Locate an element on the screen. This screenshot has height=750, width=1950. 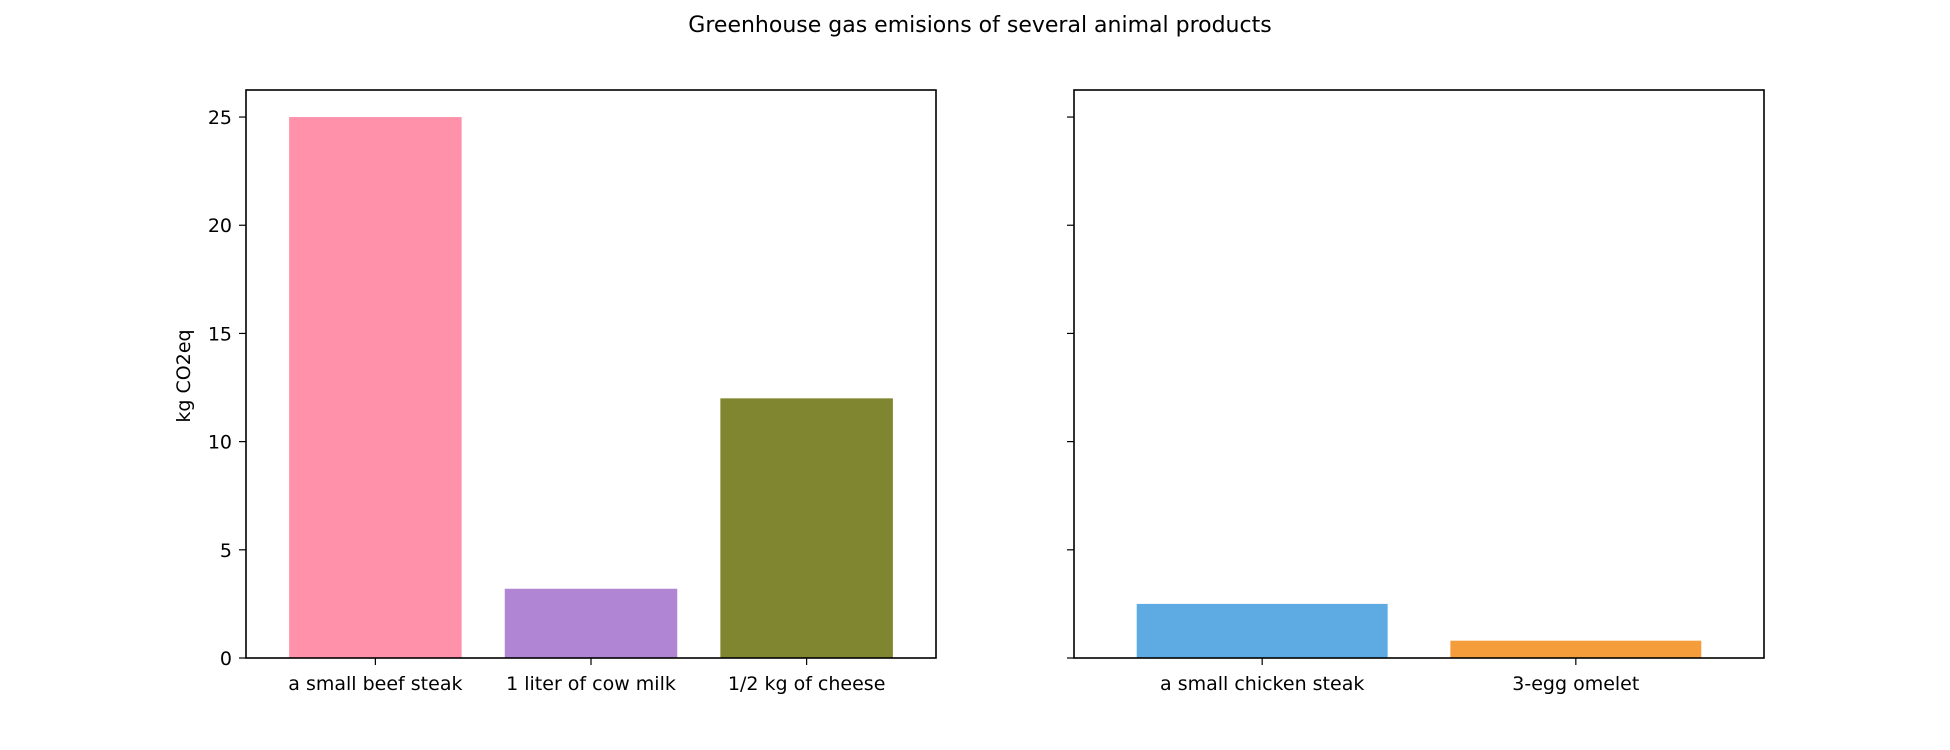
right-chart-x-axis: a small chicken steak 3-egg omelet is located at coordinates (1399, 676).